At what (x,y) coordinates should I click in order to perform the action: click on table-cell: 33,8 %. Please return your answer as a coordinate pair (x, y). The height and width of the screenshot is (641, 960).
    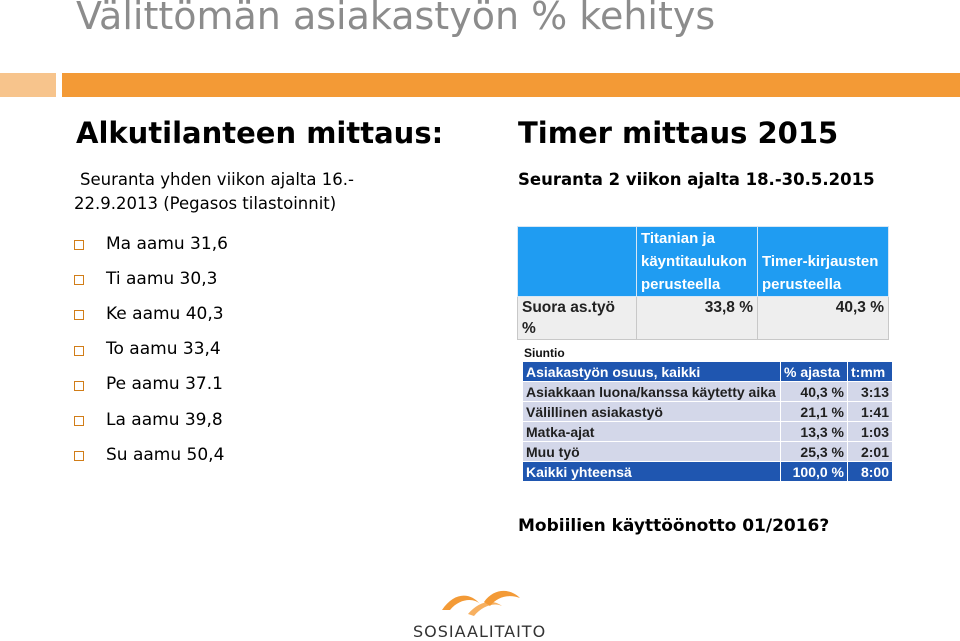
    Looking at the image, I should click on (697, 318).